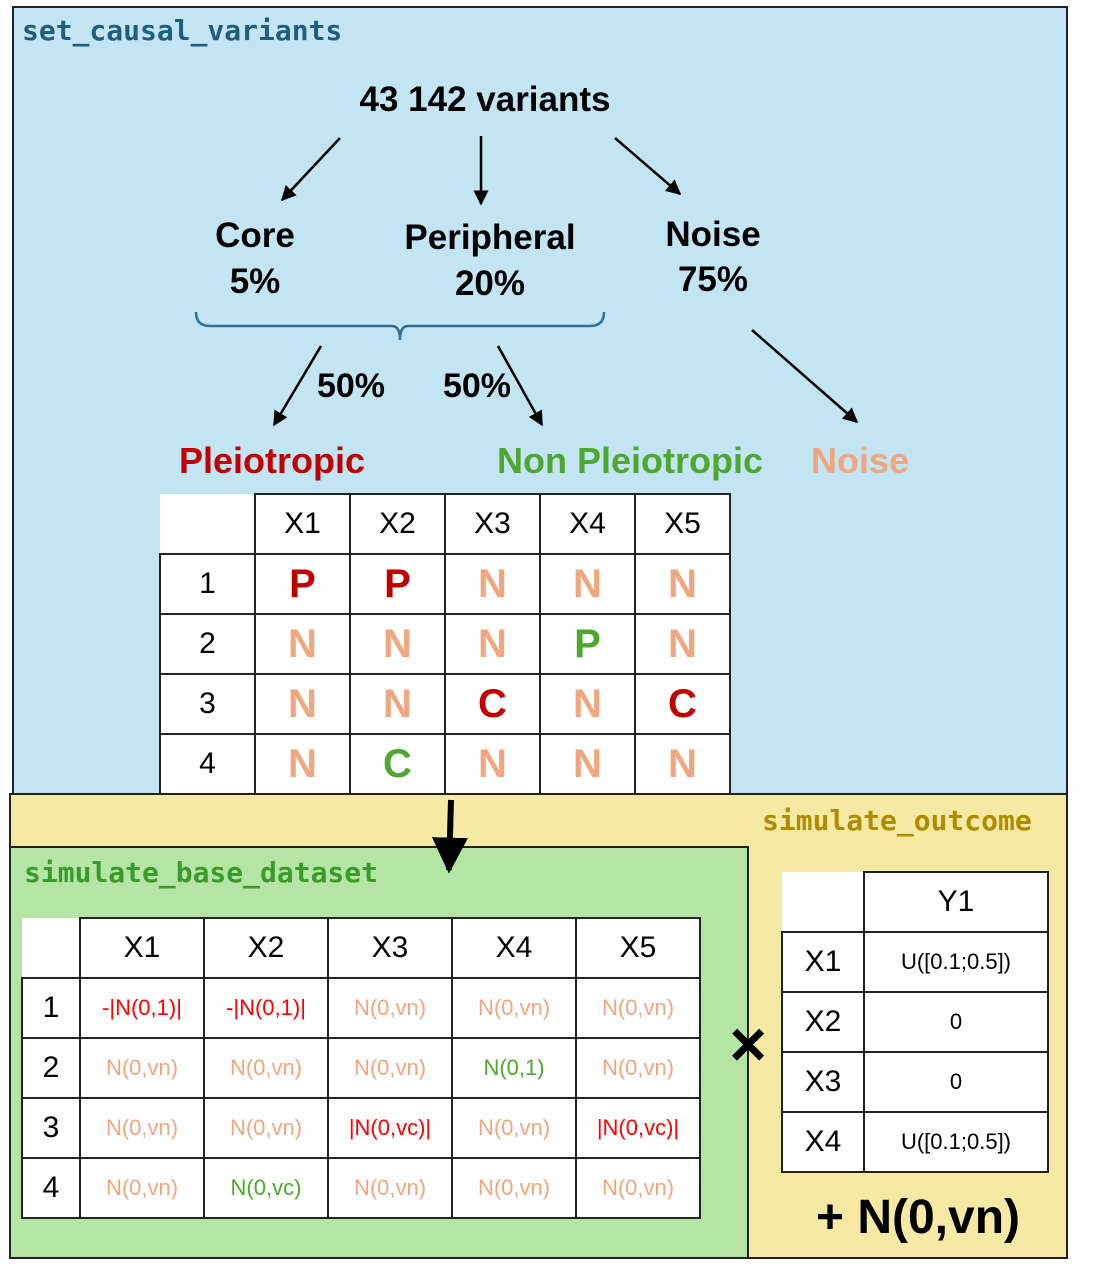 The width and height of the screenshot is (1120, 1281). Describe the element at coordinates (449, 836) in the screenshot. I see `arrow-to-base-dataset` at that location.